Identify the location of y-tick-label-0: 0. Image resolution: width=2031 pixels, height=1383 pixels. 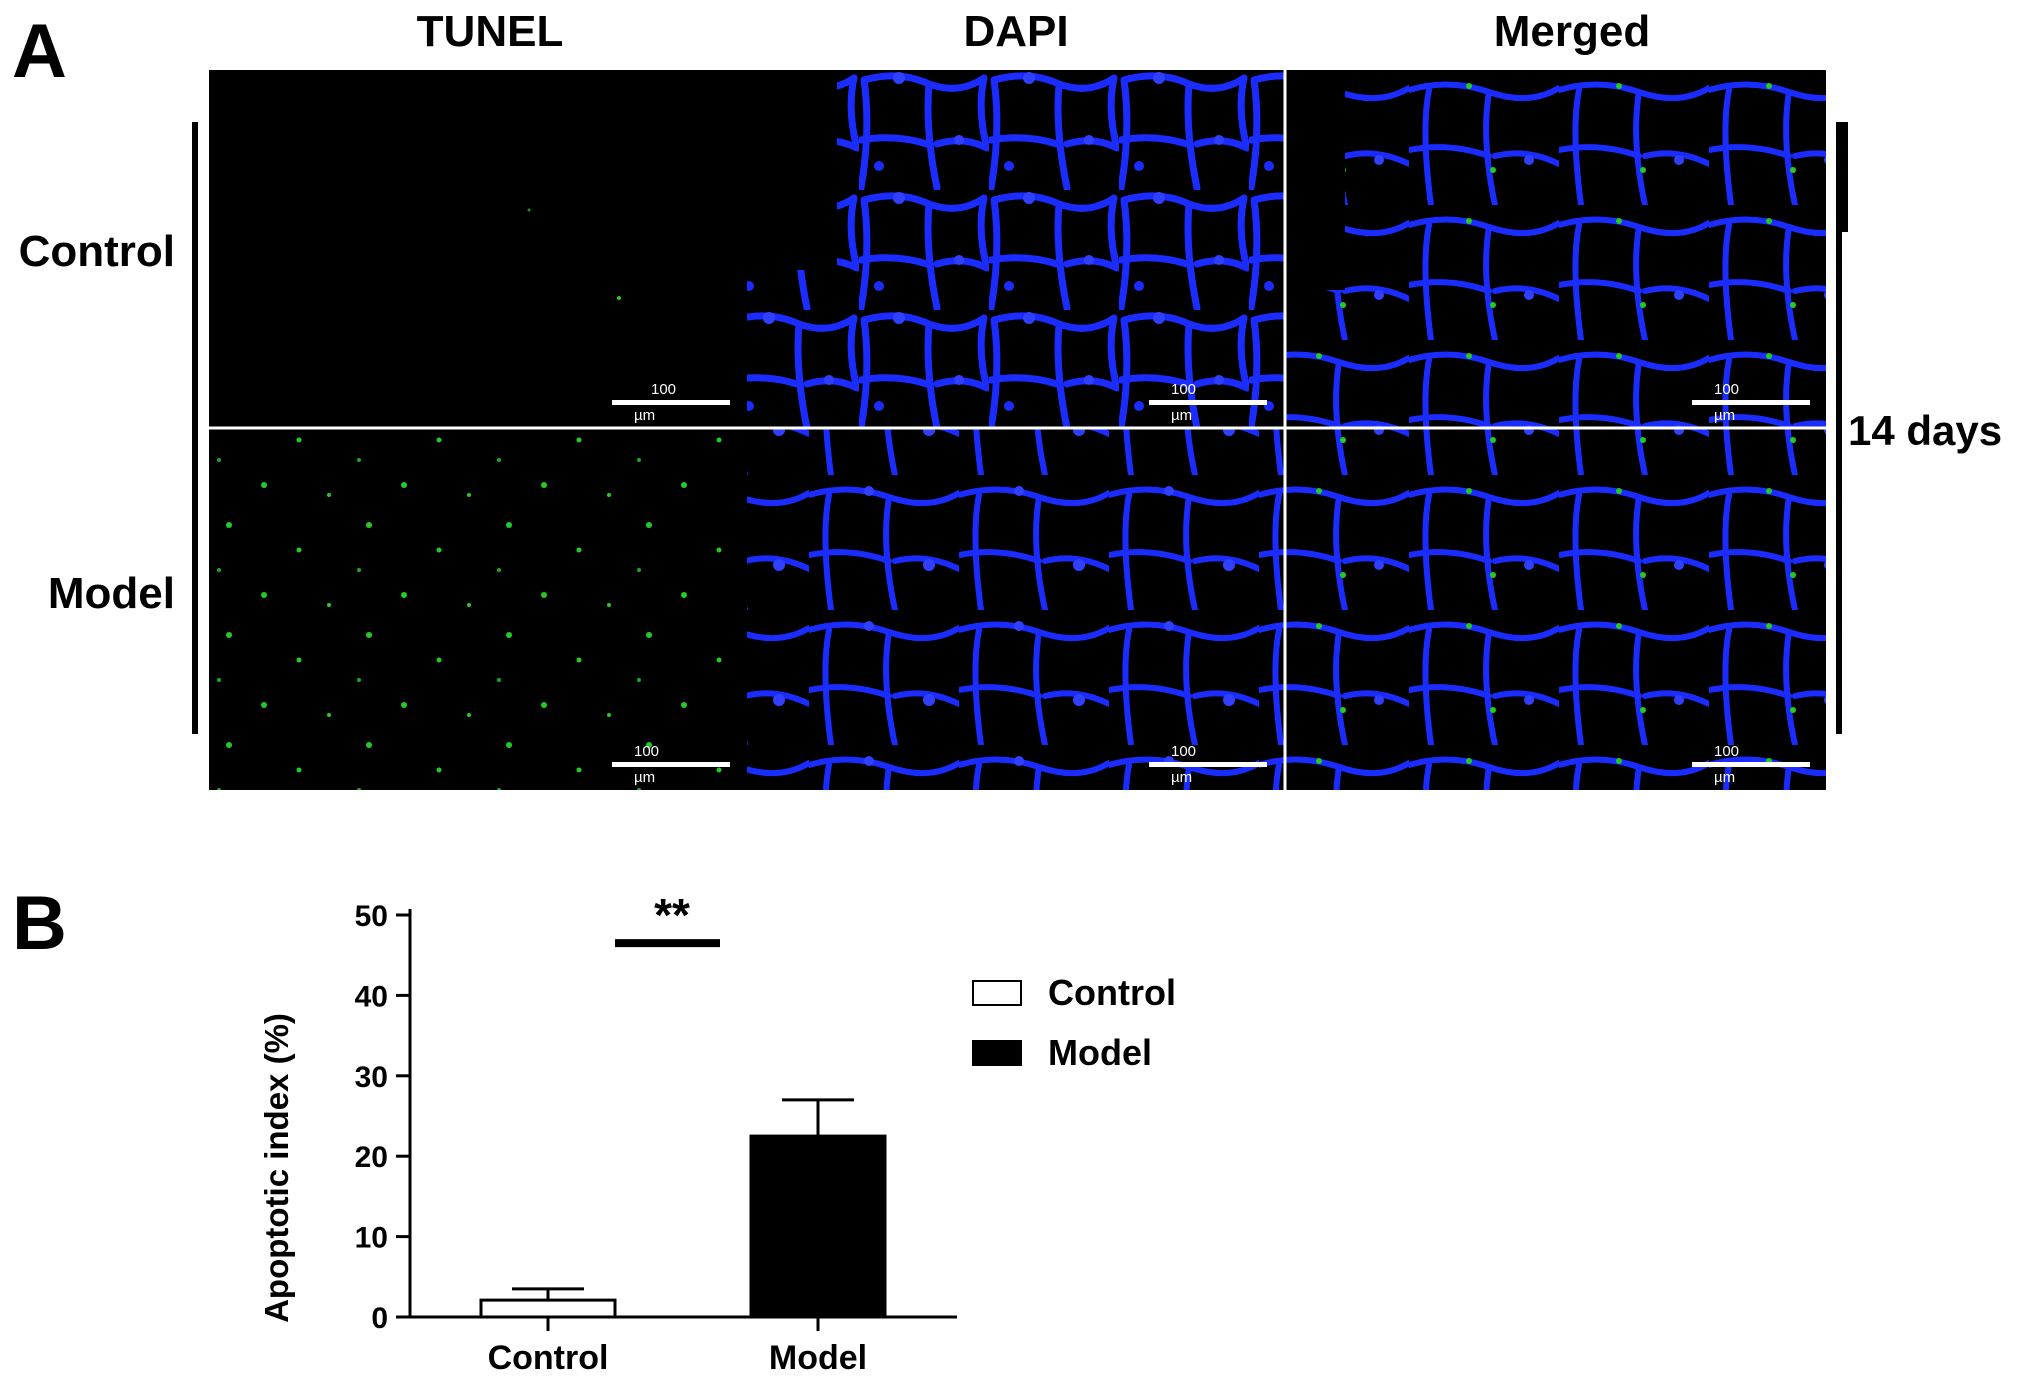
(379, 1318).